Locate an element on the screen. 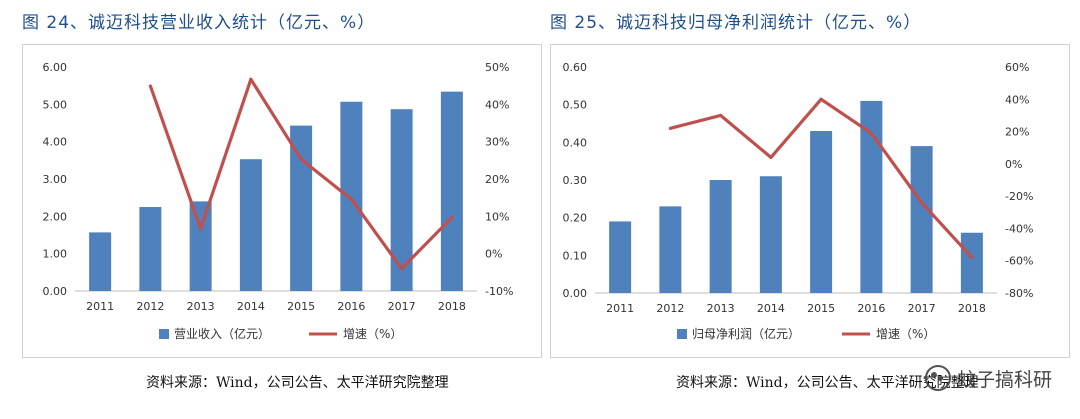  y-left-tick-label: 0.60 is located at coordinates (575, 67).